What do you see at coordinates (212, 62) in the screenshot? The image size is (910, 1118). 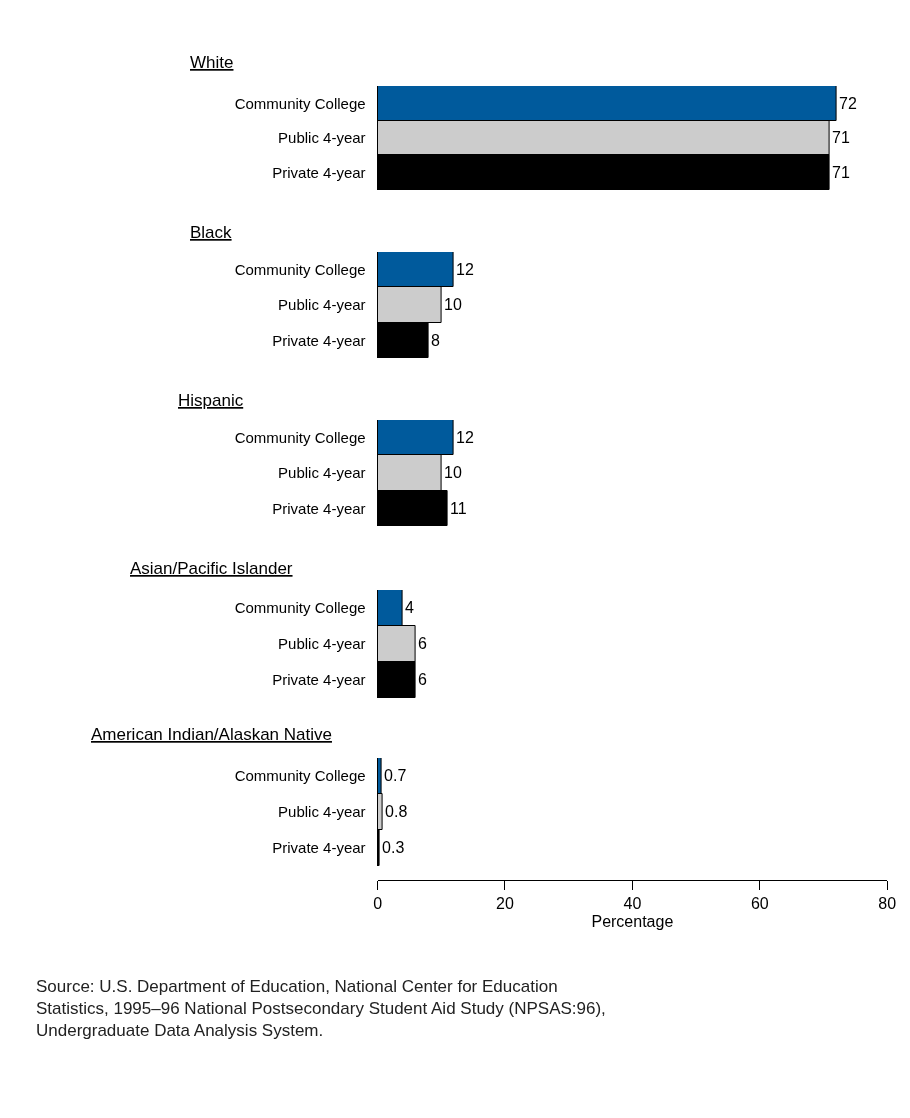 I see `text: White` at bounding box center [212, 62].